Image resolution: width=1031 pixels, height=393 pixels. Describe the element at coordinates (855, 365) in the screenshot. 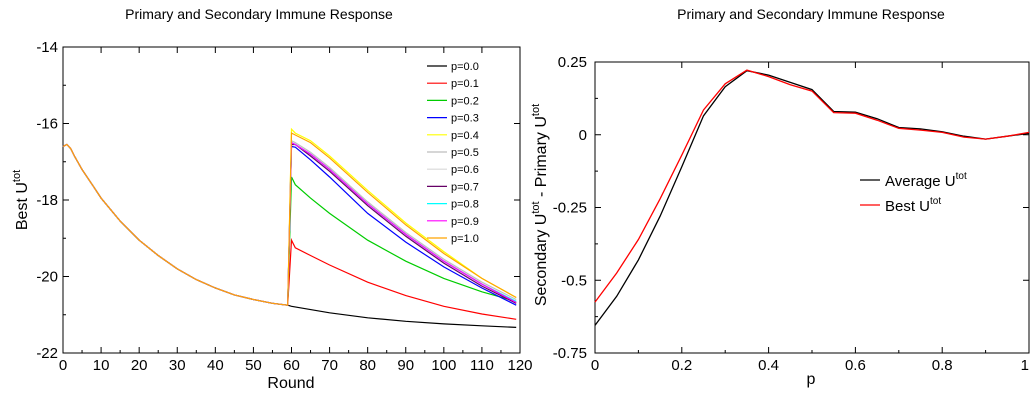

I see `right-x-tick-label: 0.6` at that location.